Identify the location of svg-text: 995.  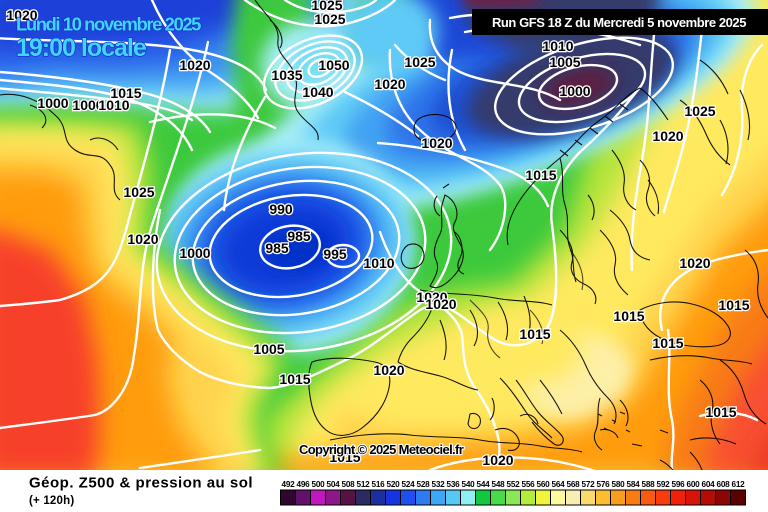
(335, 254).